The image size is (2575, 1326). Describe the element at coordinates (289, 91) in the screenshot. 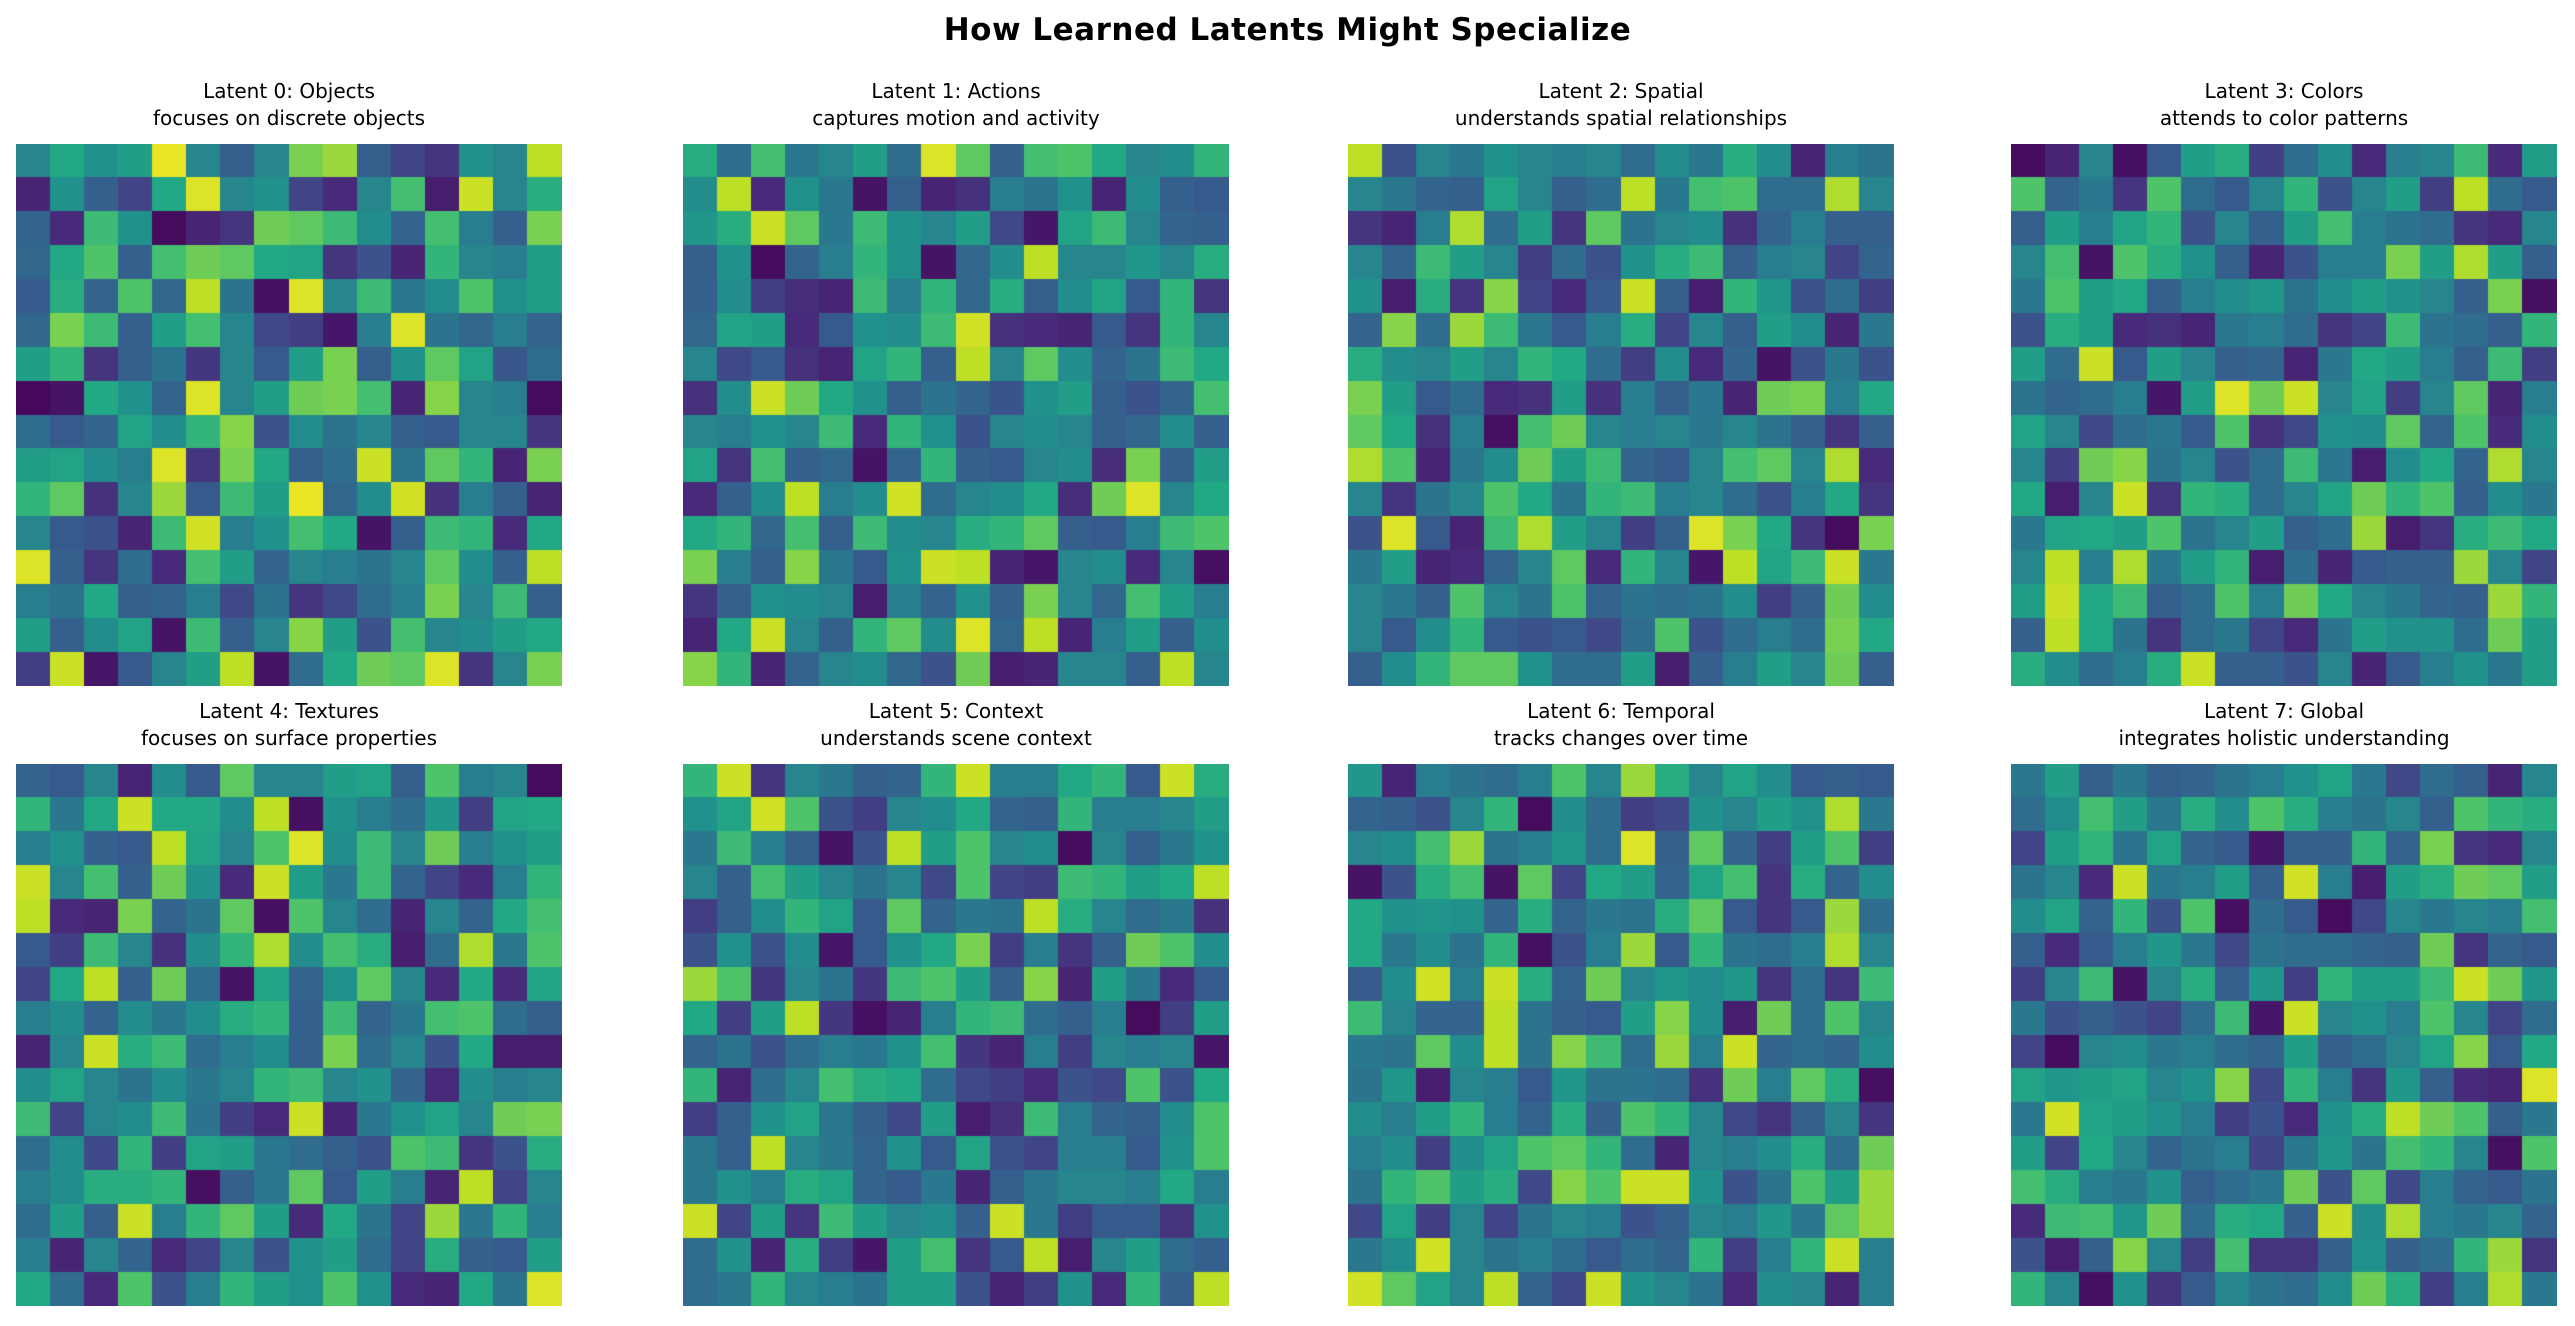

I see `panel-title-line1: Latent 0: Objects` at that location.